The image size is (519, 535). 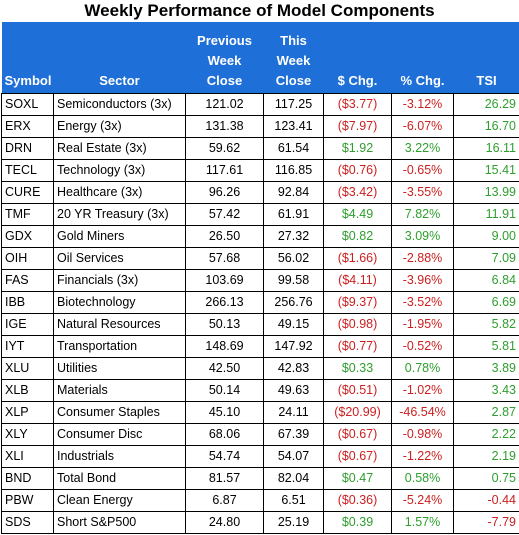 What do you see at coordinates (422, 236) in the screenshot?
I see `cell-percent-change: 3.09%` at bounding box center [422, 236].